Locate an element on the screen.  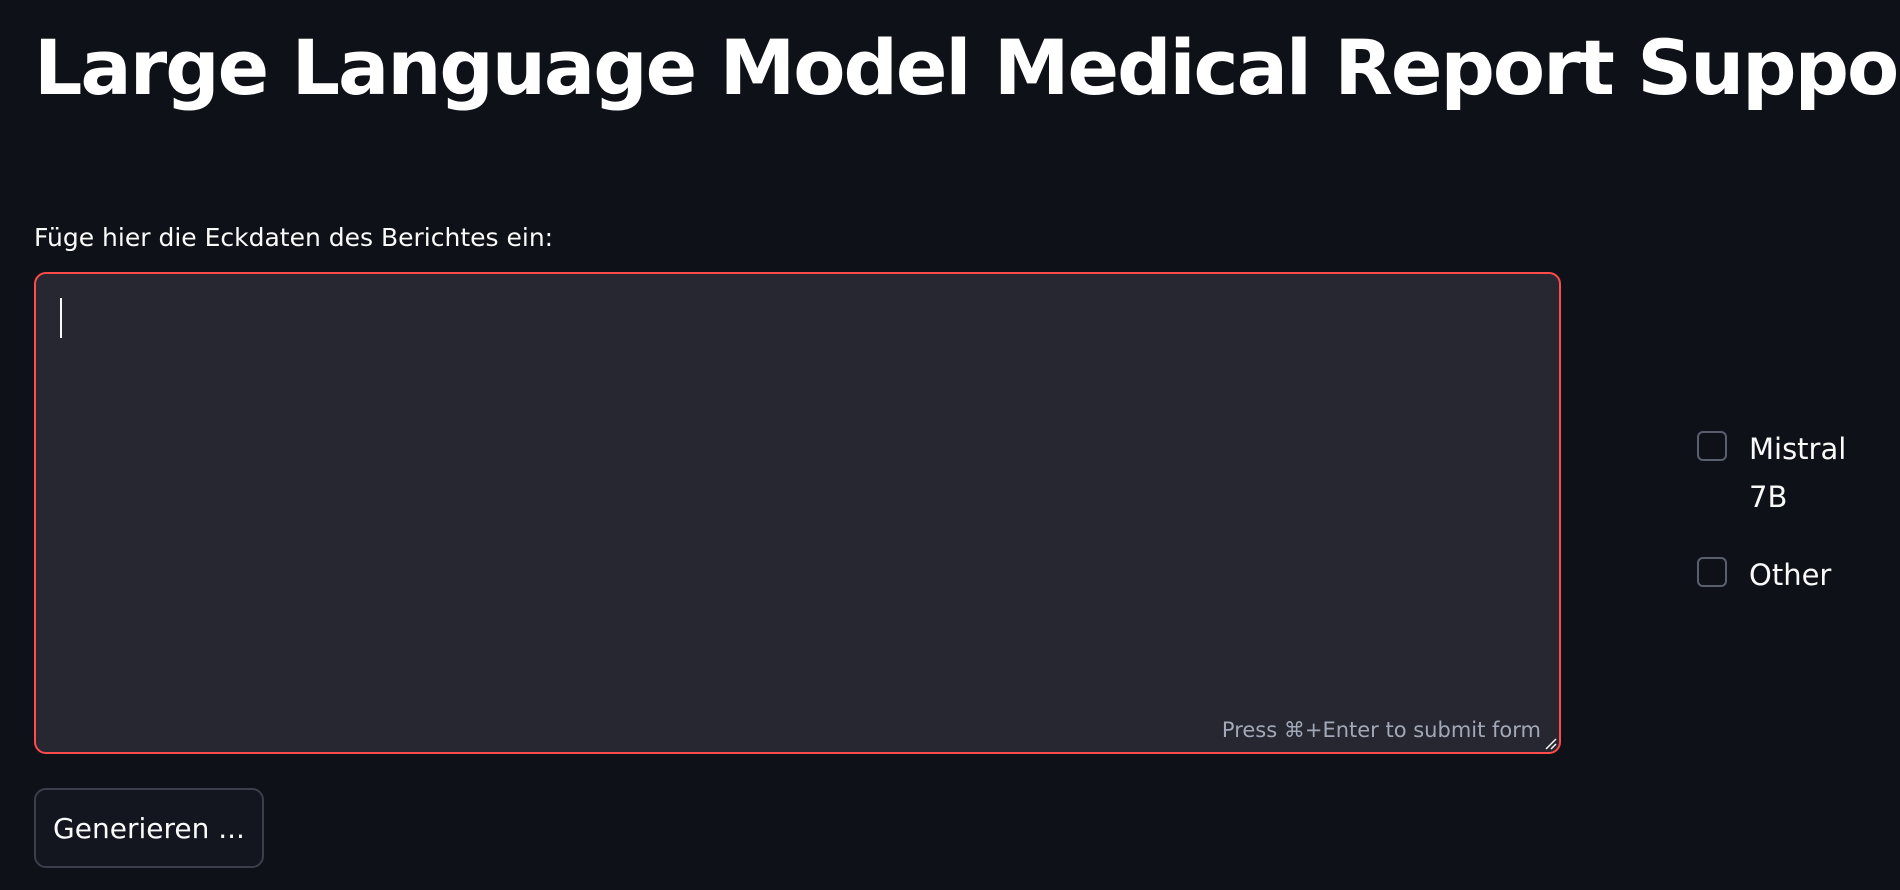
model-options: Mistral 7B Other is located at coordinates (1797, 512).